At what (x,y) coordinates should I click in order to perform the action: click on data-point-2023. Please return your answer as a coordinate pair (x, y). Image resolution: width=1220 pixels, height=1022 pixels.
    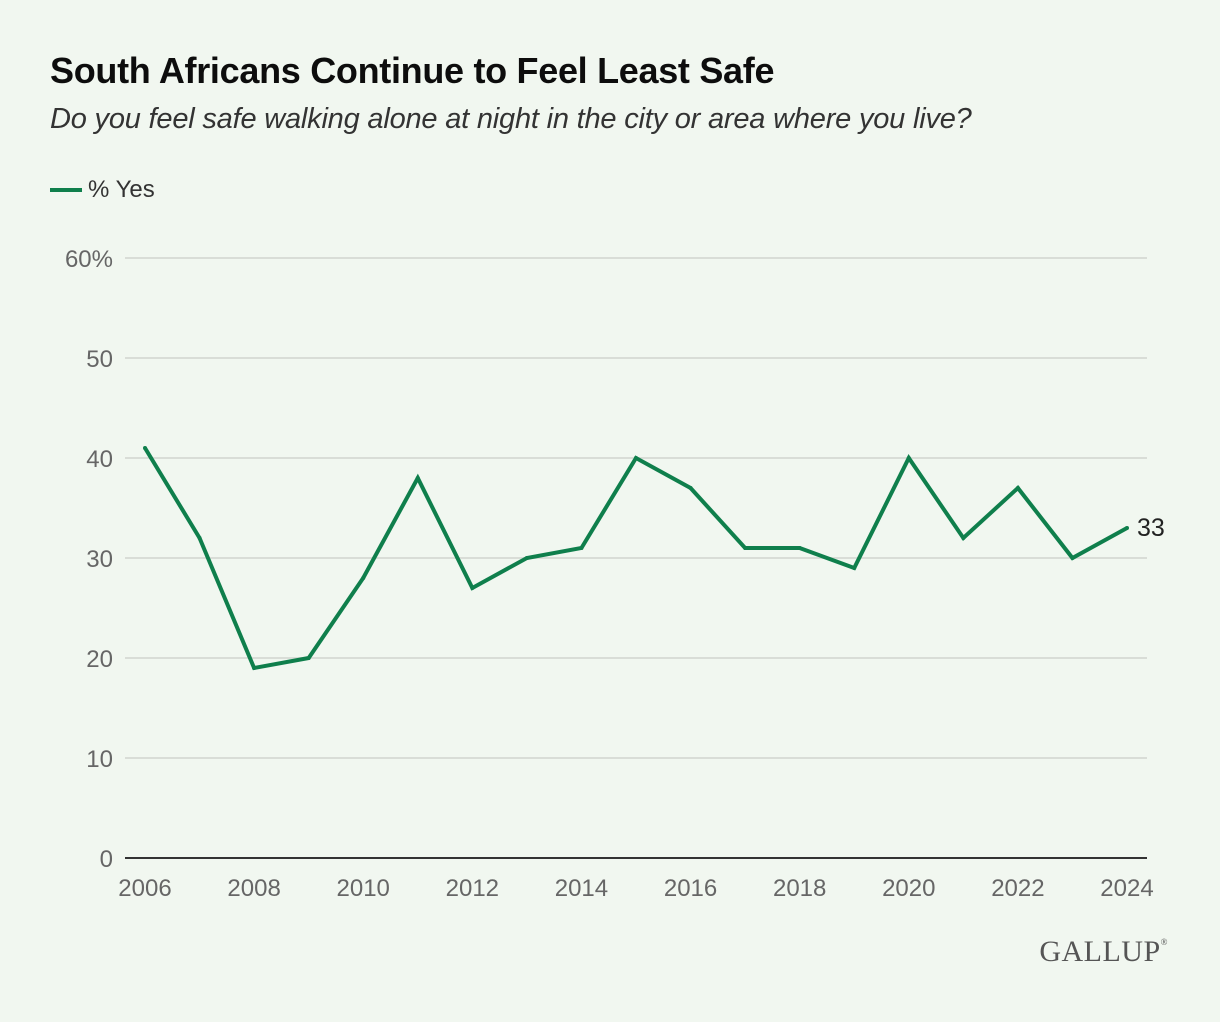
    Looking at the image, I should click on (1072, 558).